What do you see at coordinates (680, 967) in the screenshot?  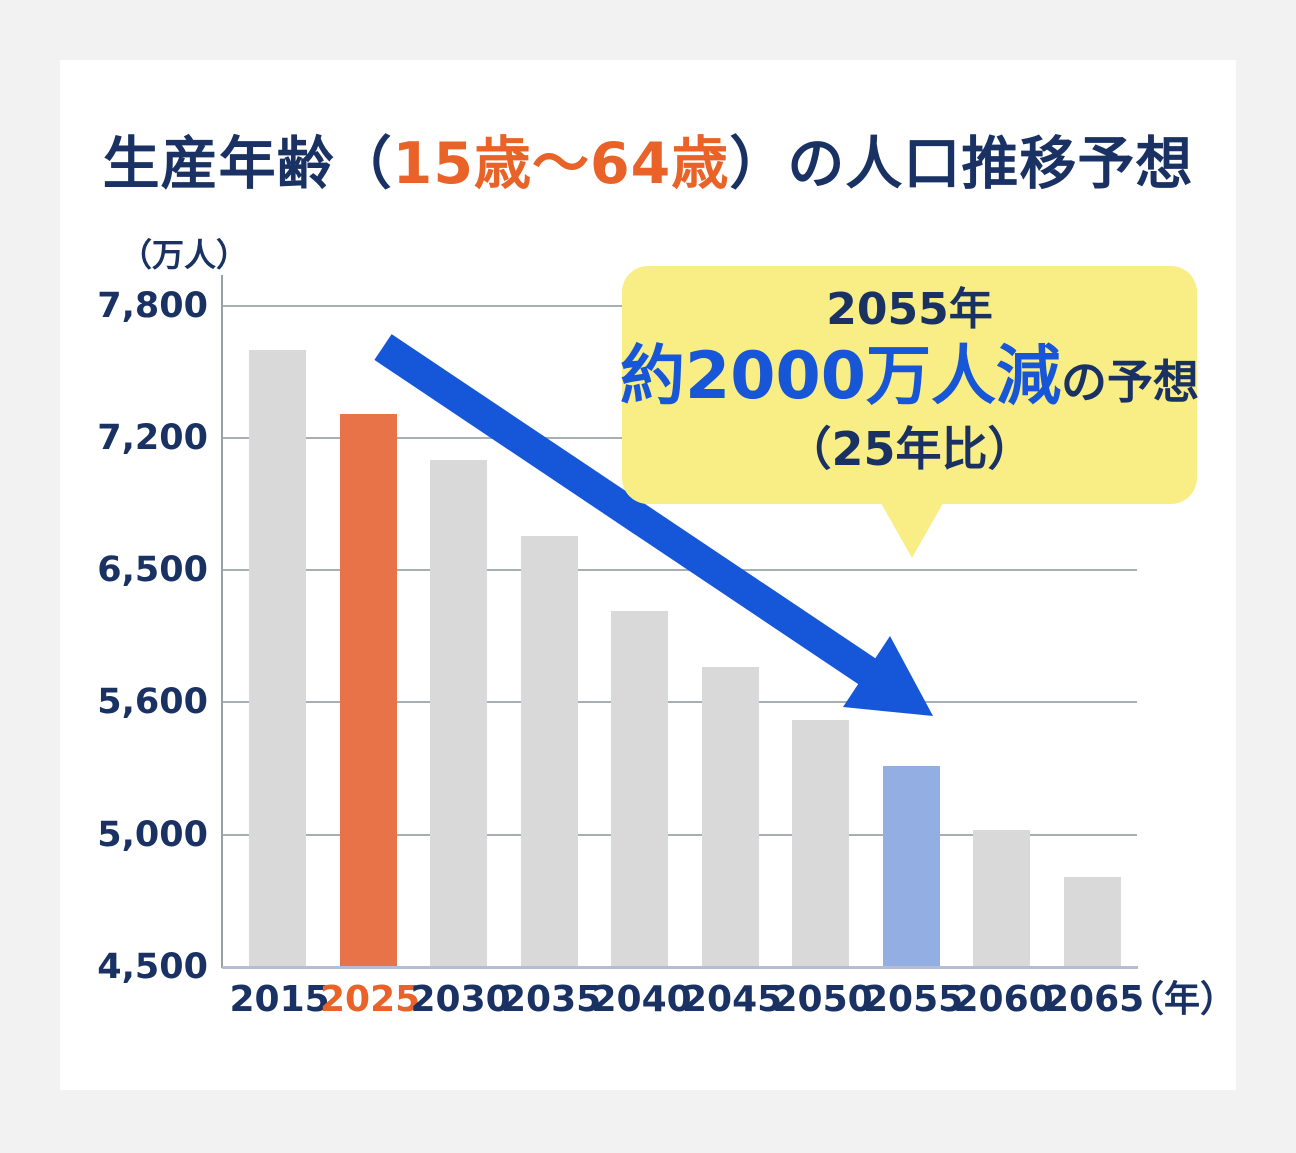 I see `x-axis-baseline` at bounding box center [680, 967].